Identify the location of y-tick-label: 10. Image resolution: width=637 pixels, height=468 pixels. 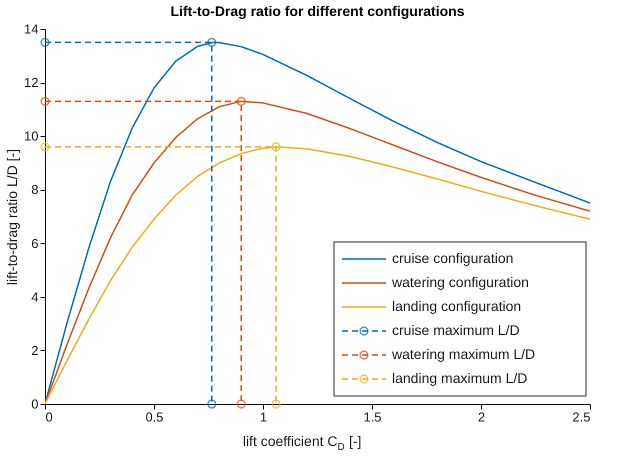
(31, 136).